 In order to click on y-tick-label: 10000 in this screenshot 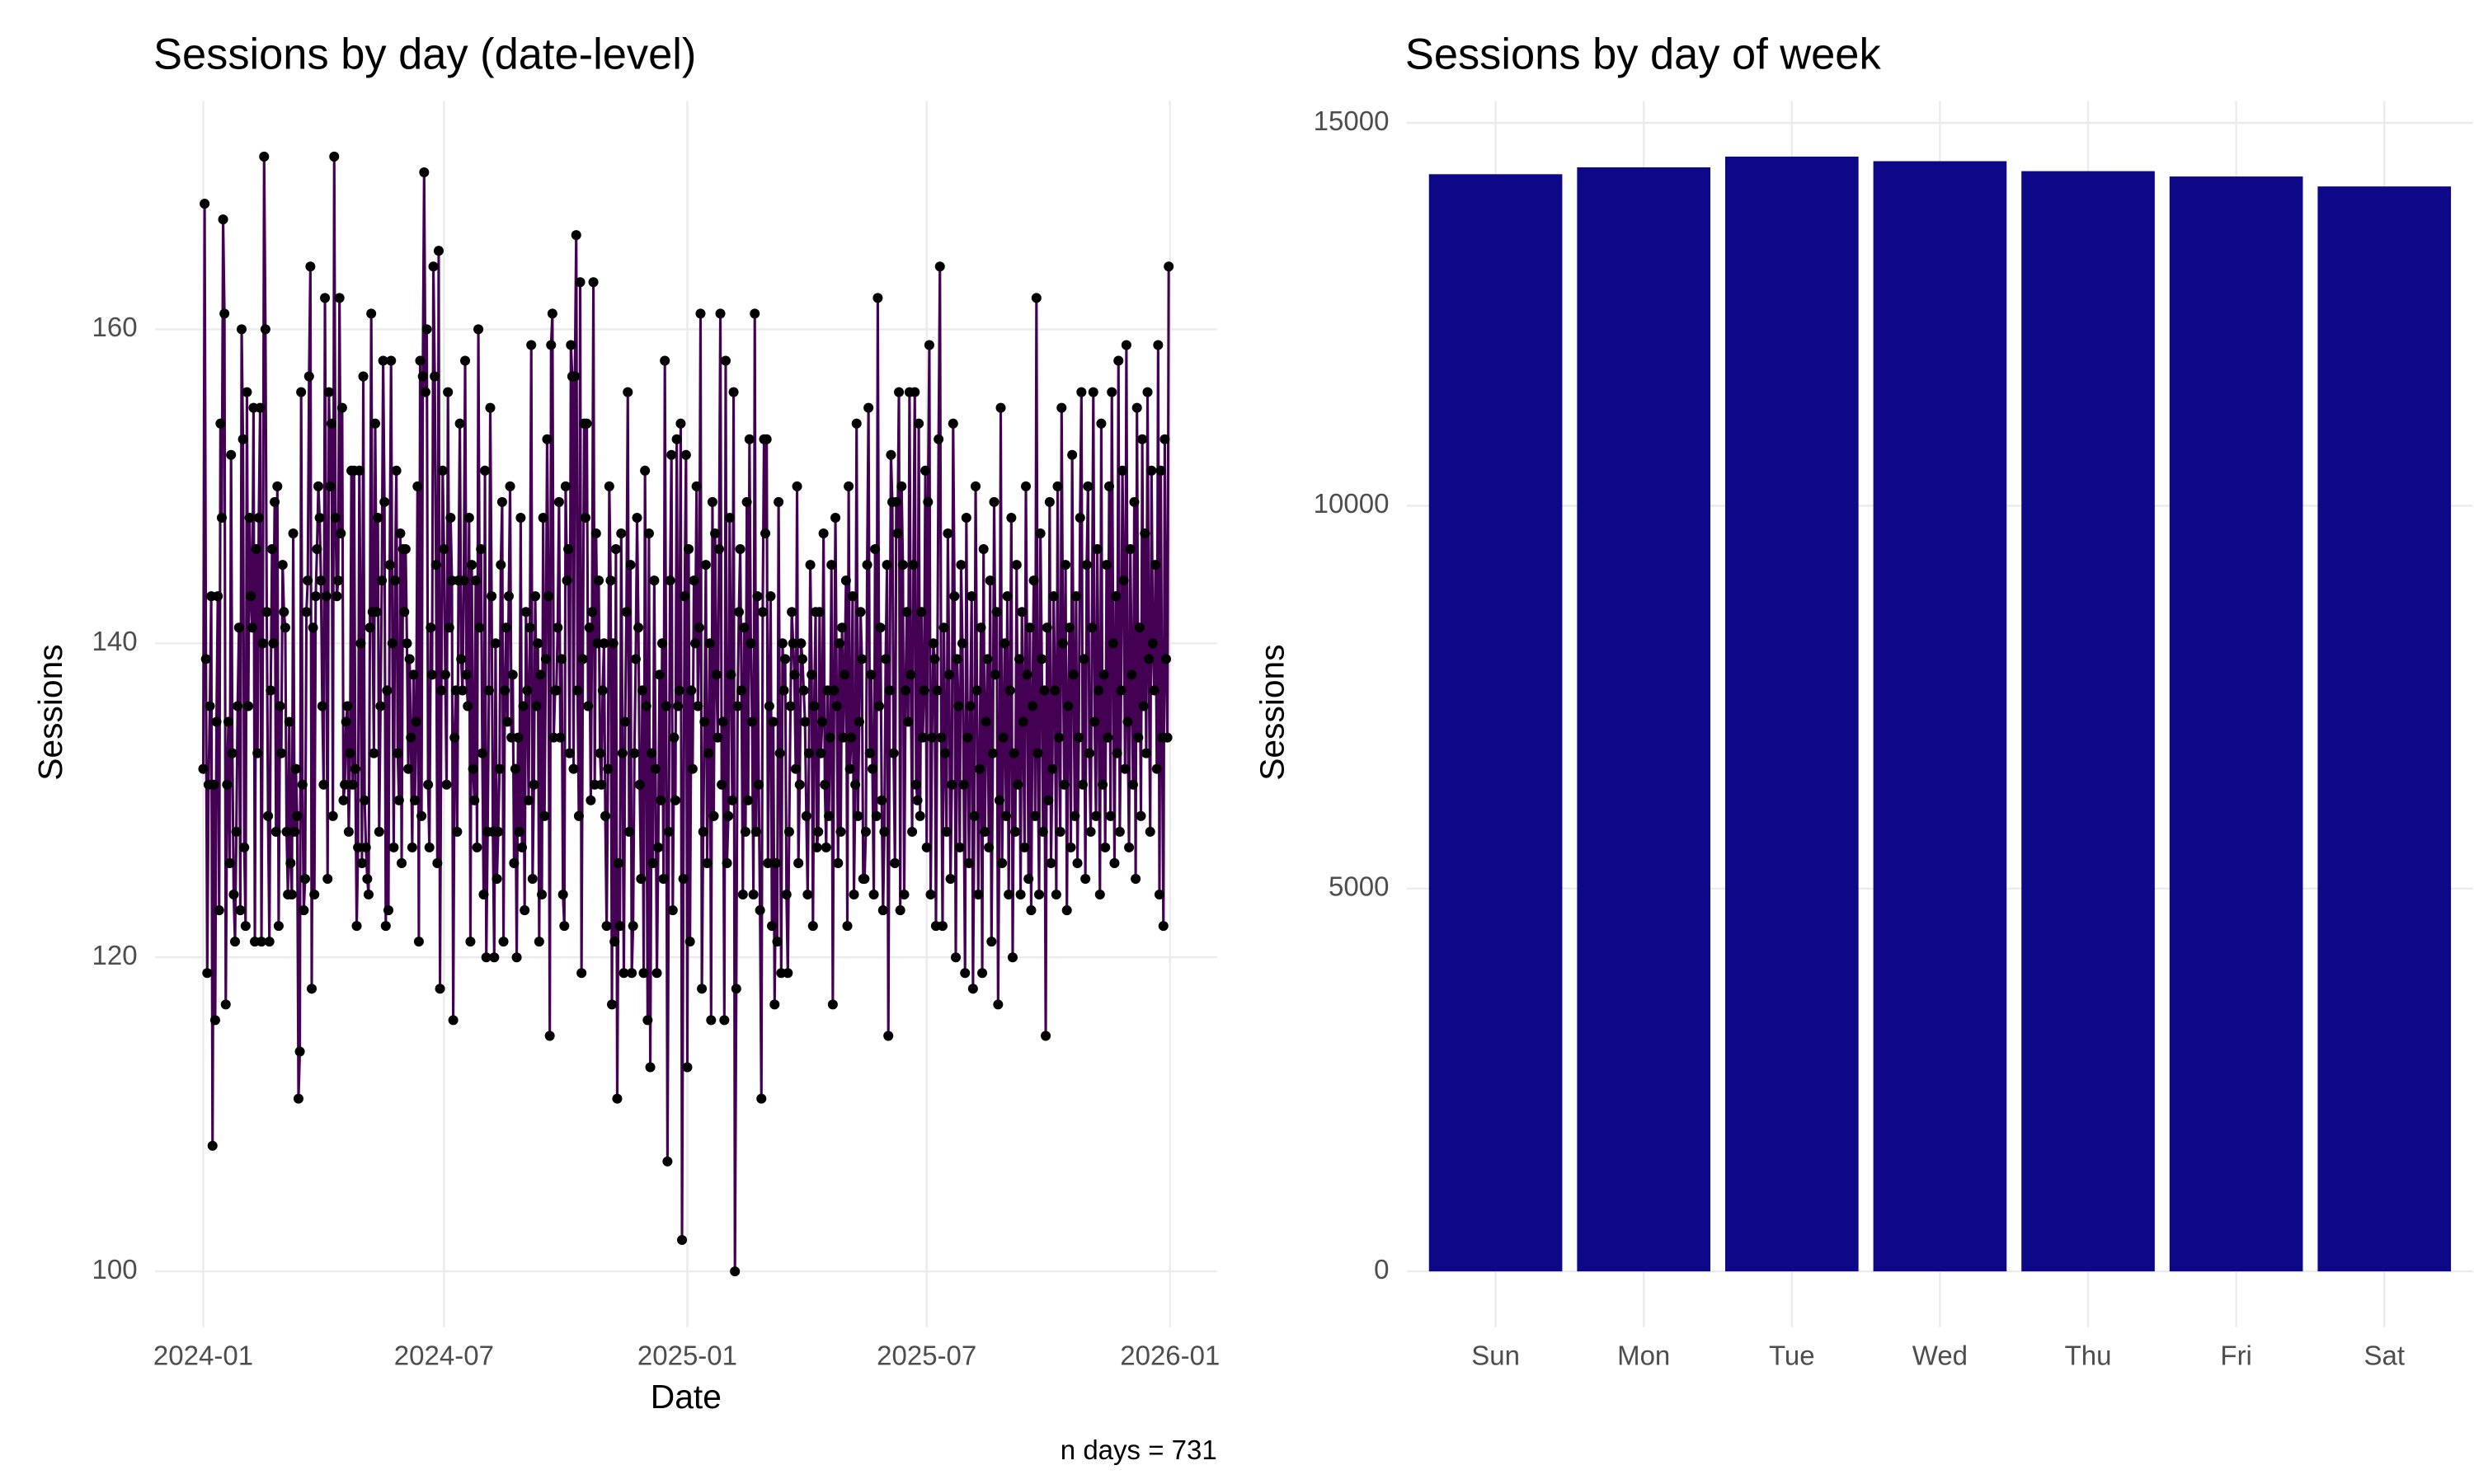, I will do `click(1352, 504)`.